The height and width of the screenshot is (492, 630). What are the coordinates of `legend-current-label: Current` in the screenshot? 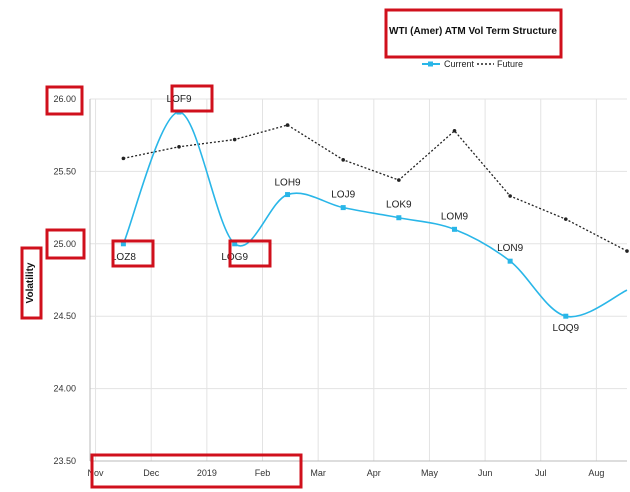 It's located at (459, 64).